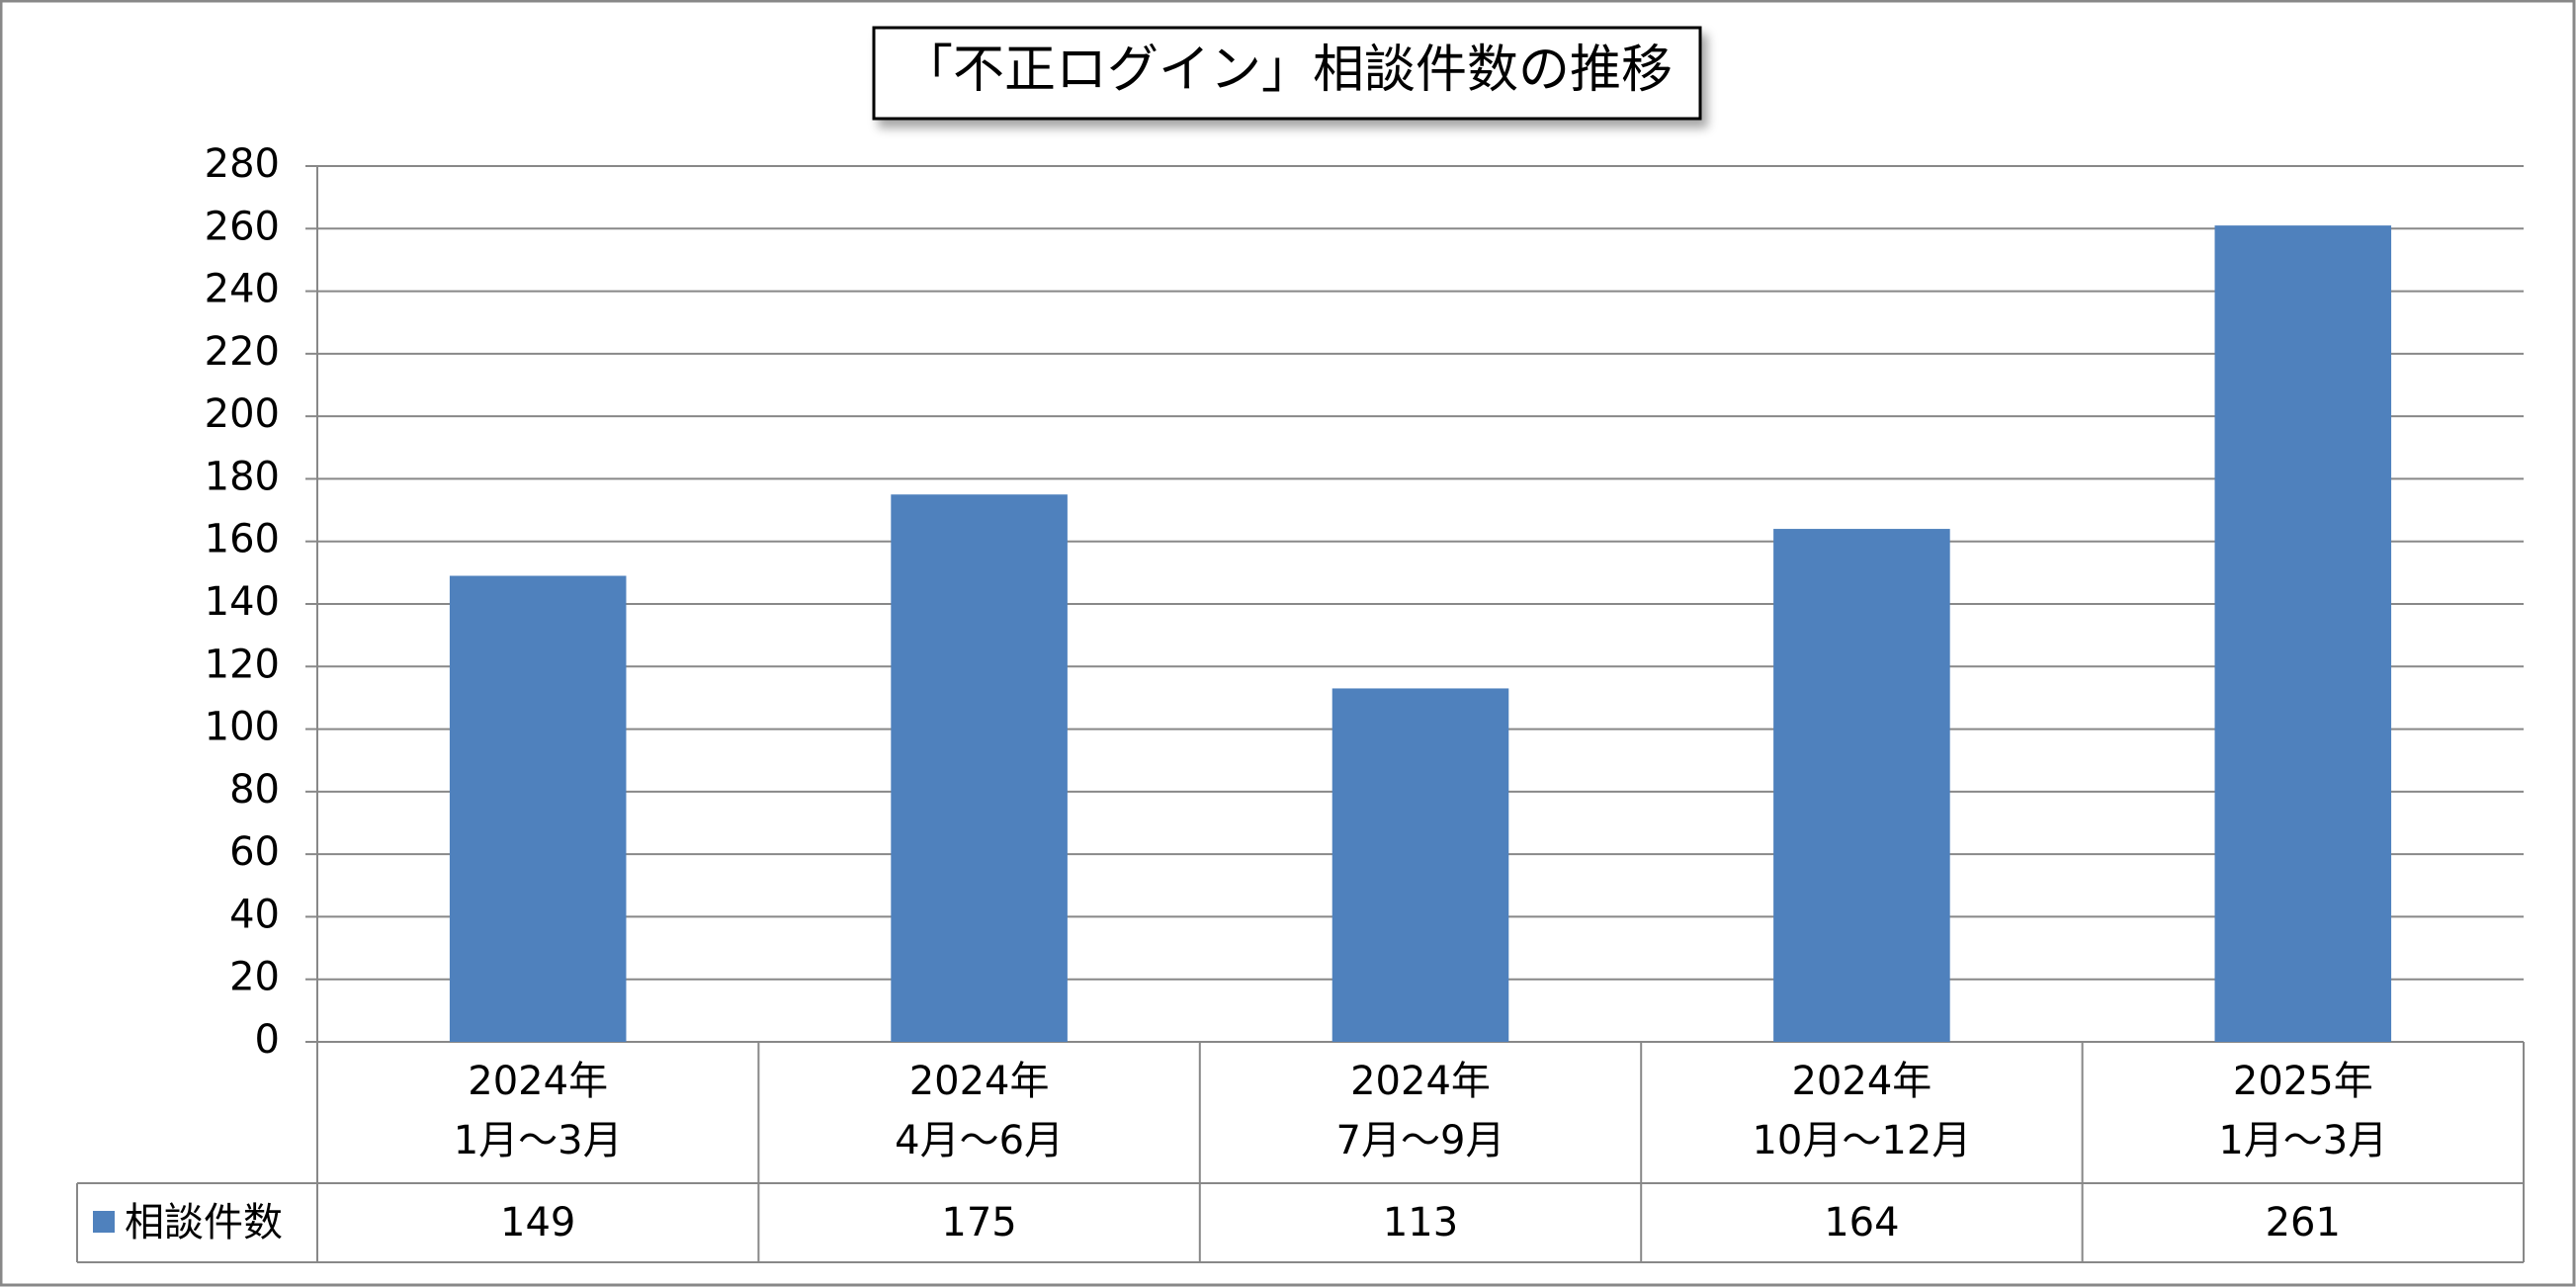 The image size is (2576, 1287). What do you see at coordinates (1861, 1222) in the screenshot?
I see `table-value: 164` at bounding box center [1861, 1222].